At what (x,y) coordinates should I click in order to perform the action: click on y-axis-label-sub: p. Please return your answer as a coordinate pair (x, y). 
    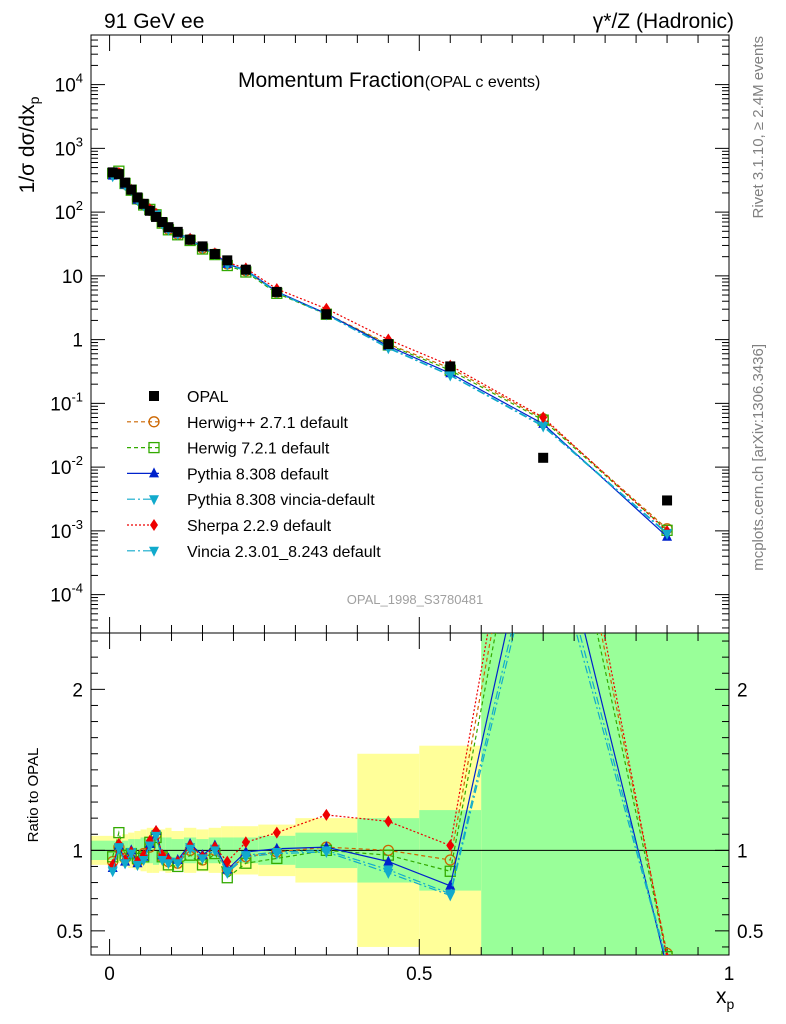
    Looking at the image, I should click on (34, 100).